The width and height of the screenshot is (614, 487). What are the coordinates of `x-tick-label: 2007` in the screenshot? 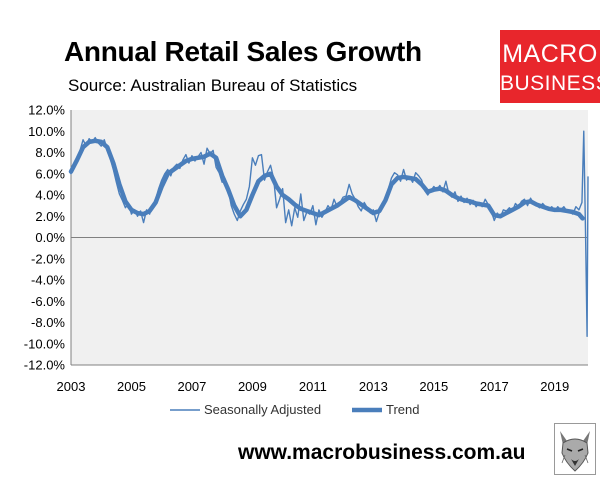 It's located at (191, 386).